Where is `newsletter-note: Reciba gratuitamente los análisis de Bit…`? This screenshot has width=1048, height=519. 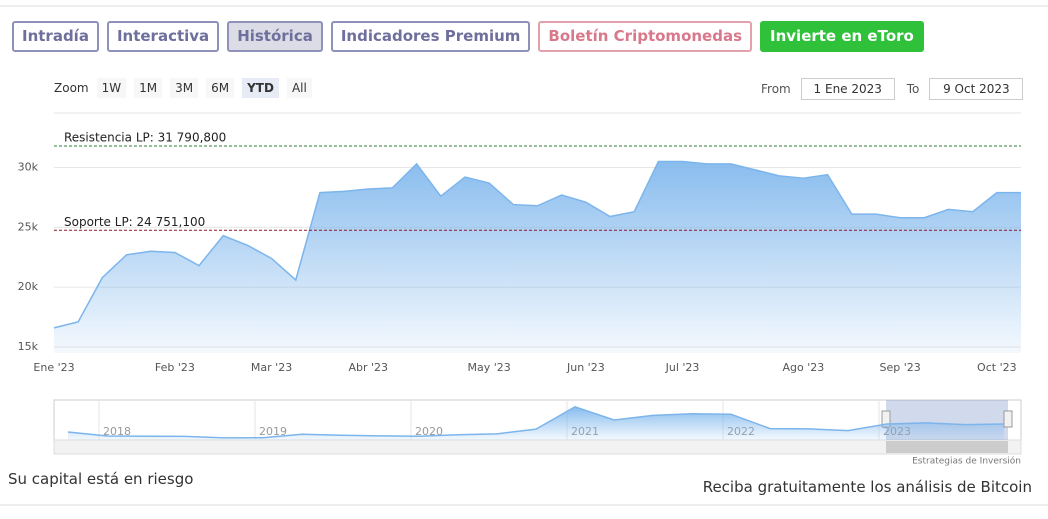 newsletter-note: Reciba gratuitamente los análisis de Bit… is located at coordinates (867, 487).